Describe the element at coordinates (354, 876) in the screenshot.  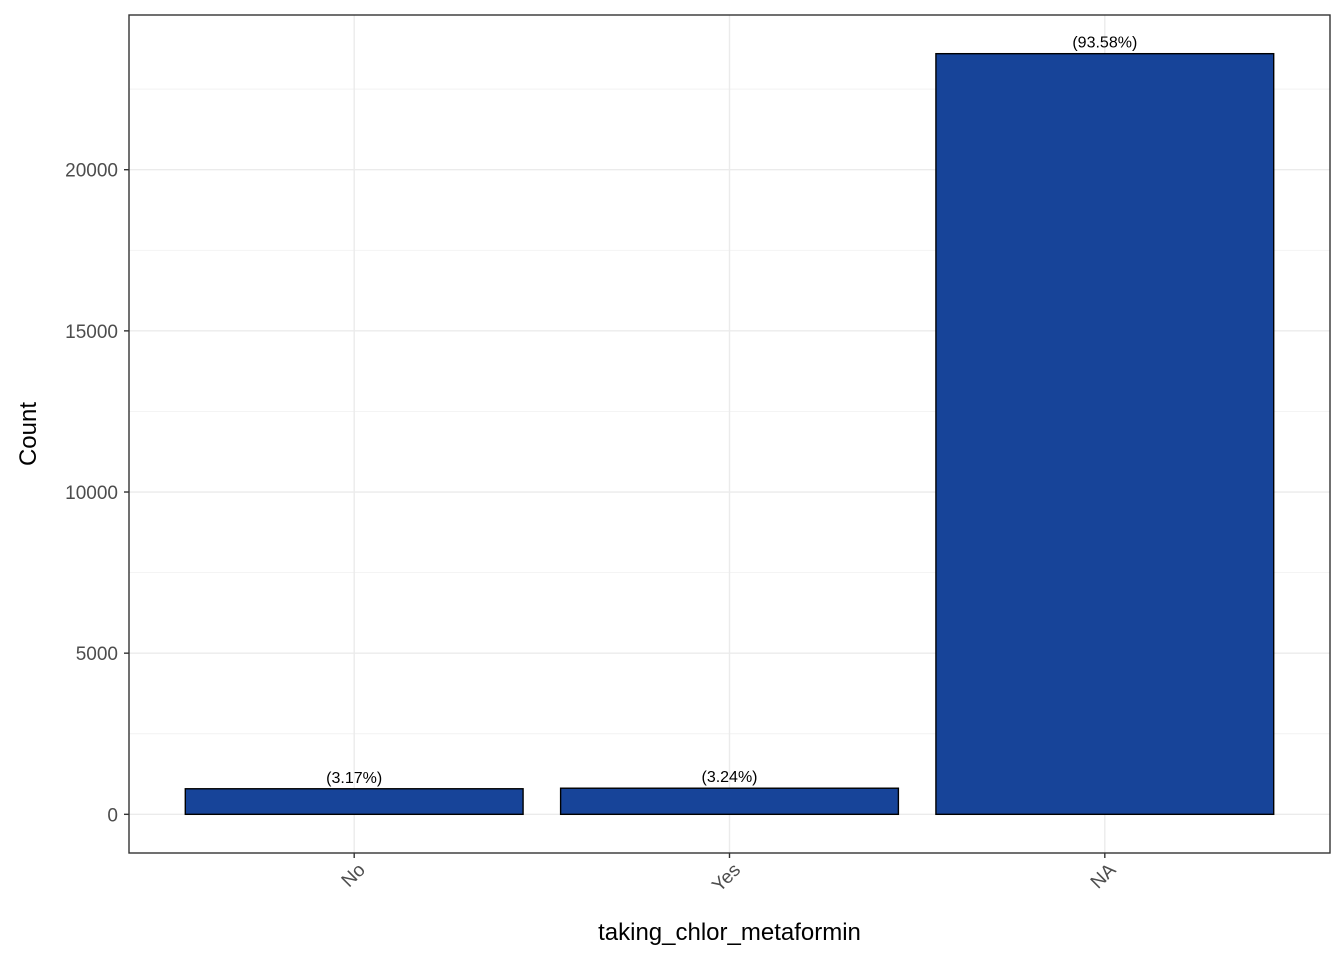
I see `x-tick-label-no: No` at that location.